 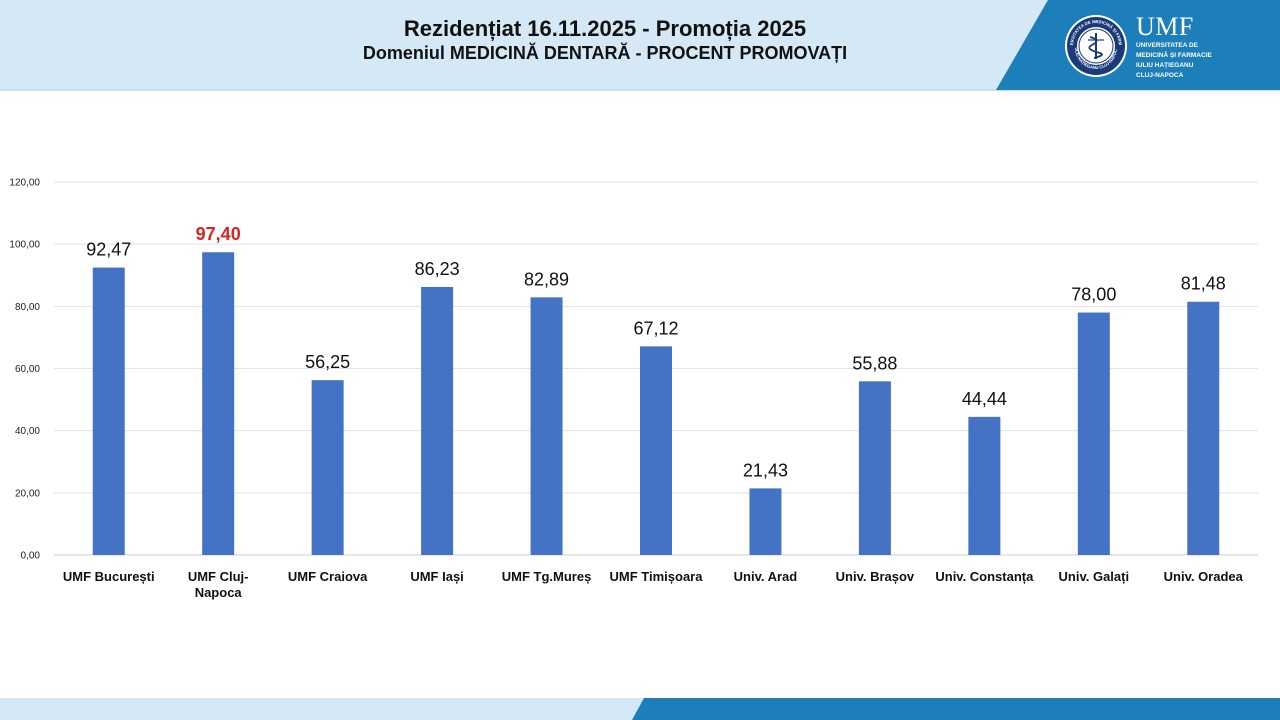 I want to click on x-tick-label-line: Univ. Brașov, so click(x=875, y=576).